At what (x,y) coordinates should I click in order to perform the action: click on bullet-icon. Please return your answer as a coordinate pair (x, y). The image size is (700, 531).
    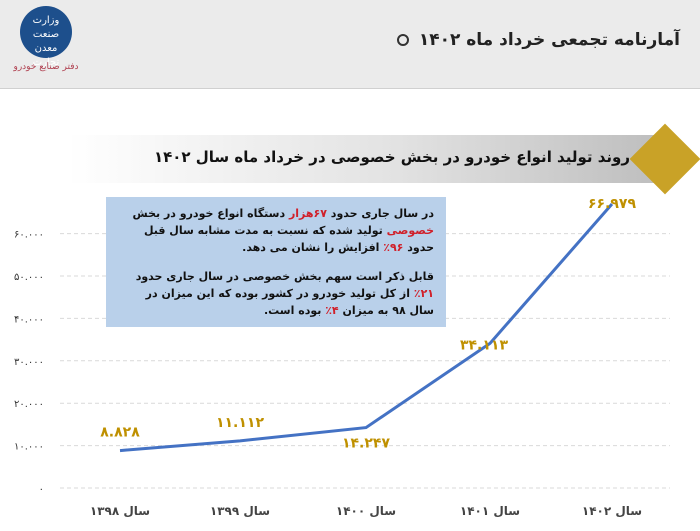
    Looking at the image, I should click on (402, 40).